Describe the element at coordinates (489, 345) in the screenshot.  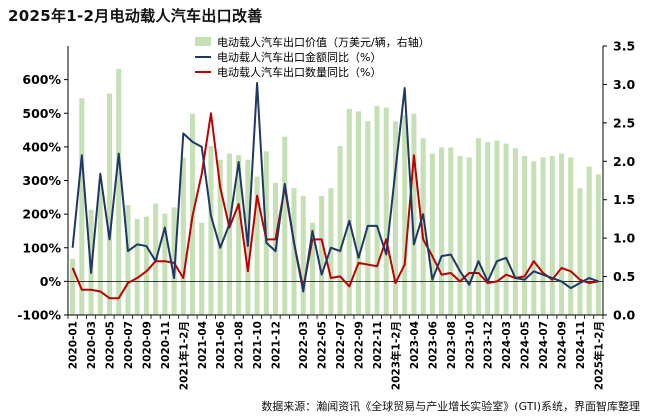
I see `x-tick-label: 2023-12` at that location.